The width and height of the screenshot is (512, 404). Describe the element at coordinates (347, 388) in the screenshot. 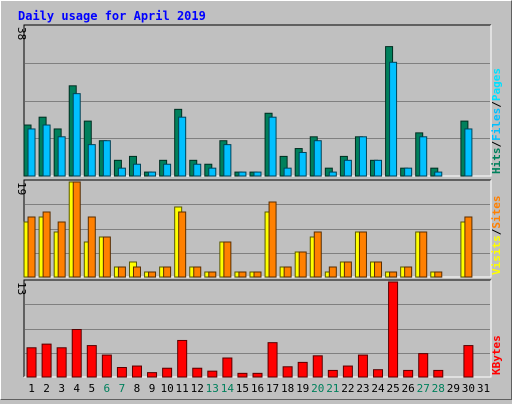

I see `x-tick-label: 22` at that location.